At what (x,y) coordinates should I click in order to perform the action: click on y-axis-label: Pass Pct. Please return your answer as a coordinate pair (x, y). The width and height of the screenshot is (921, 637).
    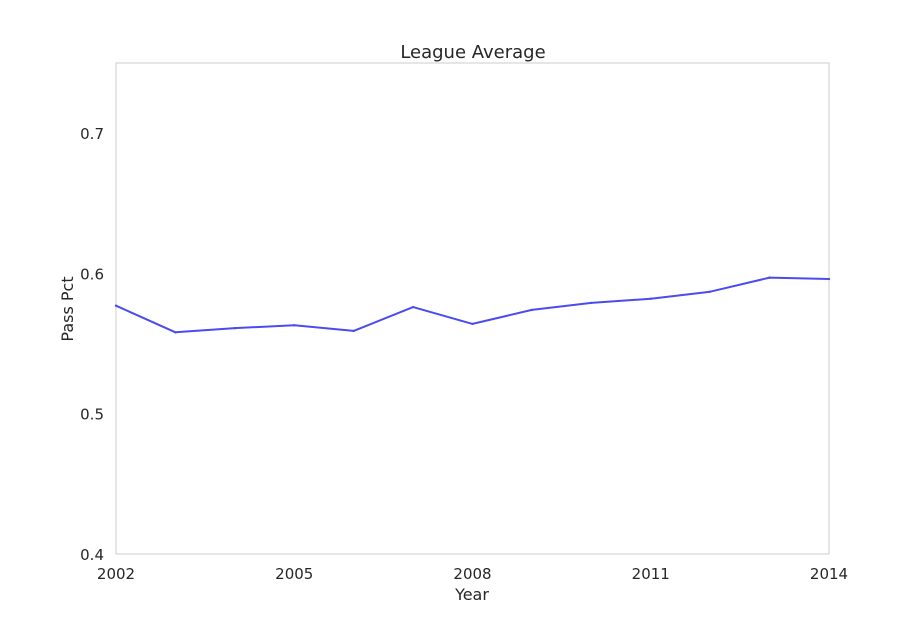
    Looking at the image, I should click on (67, 308).